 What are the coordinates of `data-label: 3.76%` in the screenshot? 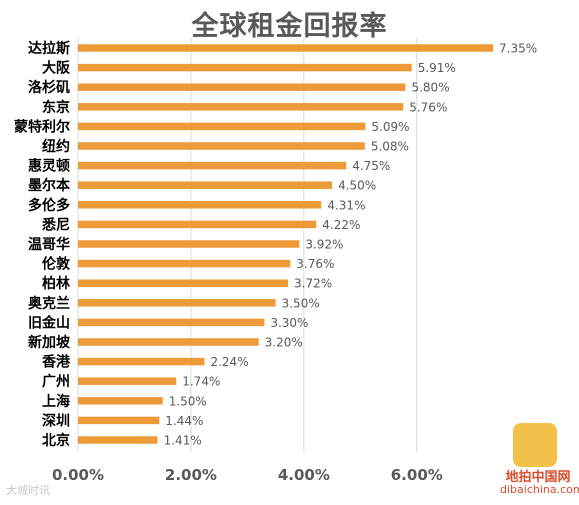 It's located at (315, 264).